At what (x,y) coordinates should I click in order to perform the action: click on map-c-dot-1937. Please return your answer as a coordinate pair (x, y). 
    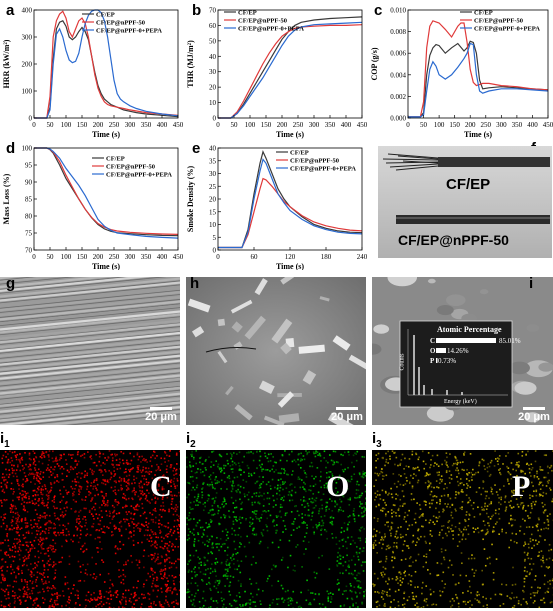
    Looking at the image, I should click on (26, 525).